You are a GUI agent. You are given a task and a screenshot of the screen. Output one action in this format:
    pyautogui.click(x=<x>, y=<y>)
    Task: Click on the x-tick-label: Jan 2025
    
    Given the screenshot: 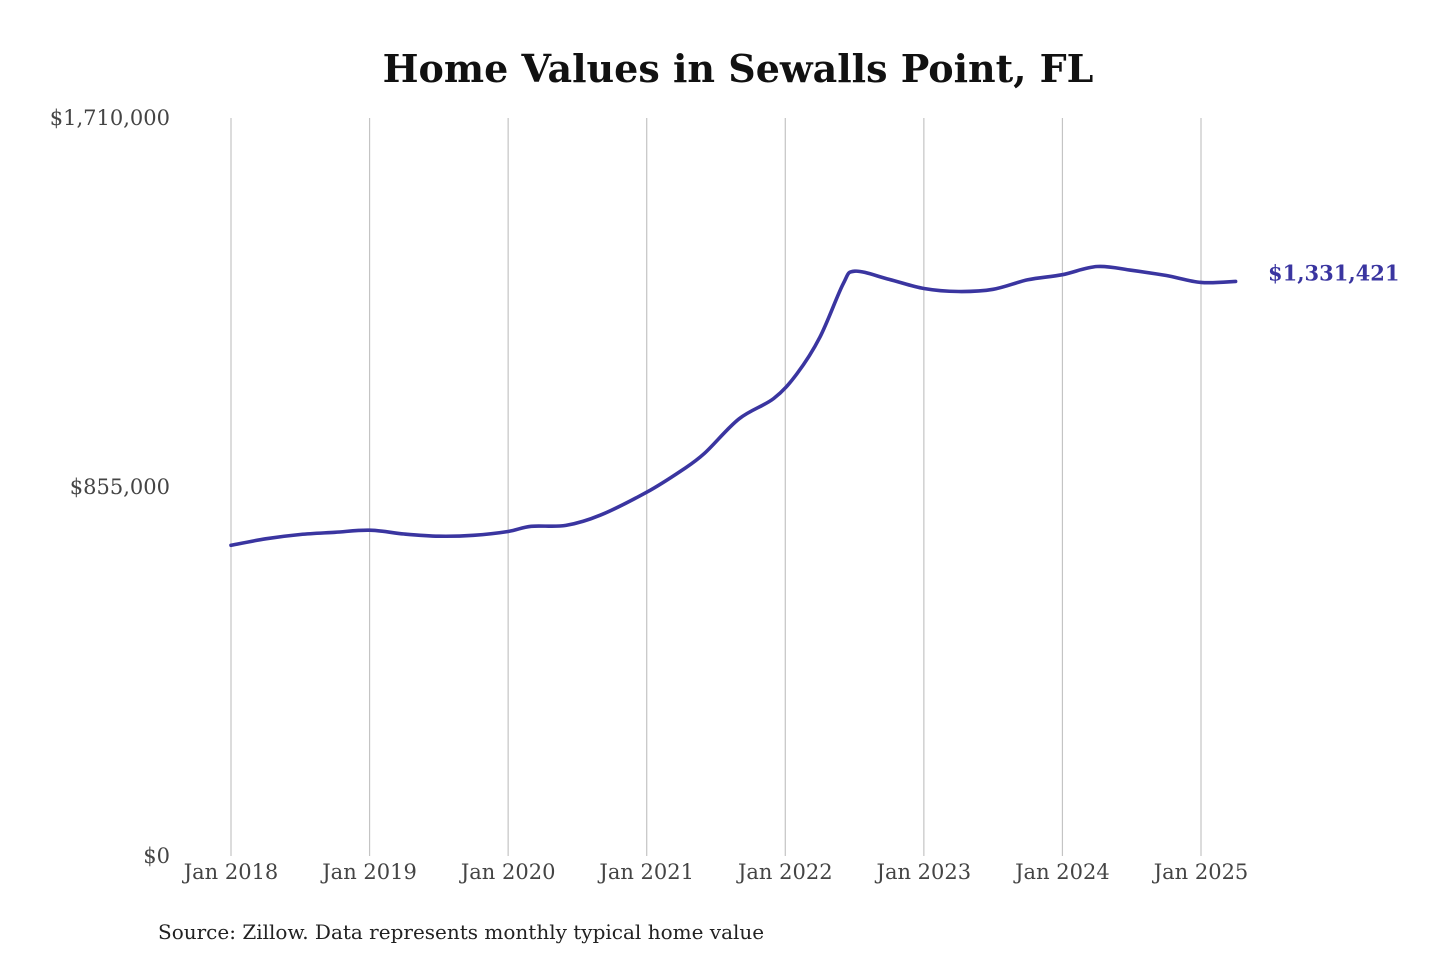 What is the action you would take?
    pyautogui.click(x=1200, y=872)
    